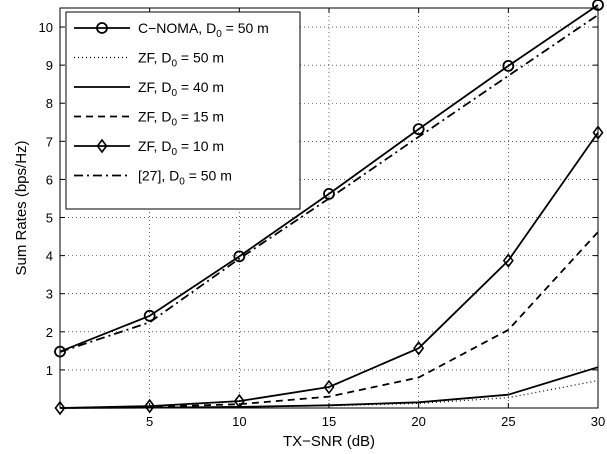 The image size is (607, 454). Describe the element at coordinates (49, 332) in the screenshot. I see `y-tick-label: 2` at that location.